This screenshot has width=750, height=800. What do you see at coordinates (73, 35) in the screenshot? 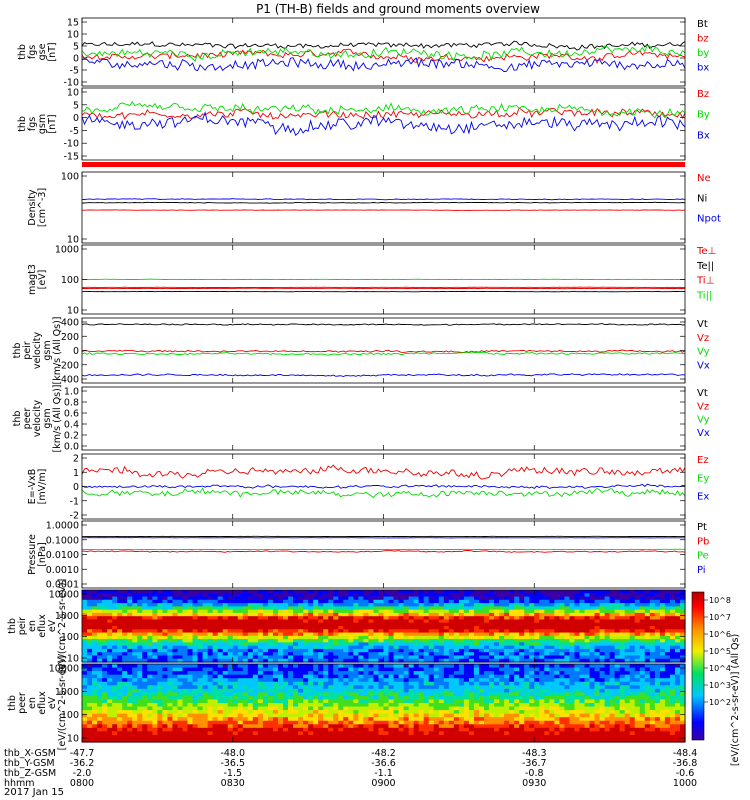
I see `y-tick-label: 10` at bounding box center [73, 35].